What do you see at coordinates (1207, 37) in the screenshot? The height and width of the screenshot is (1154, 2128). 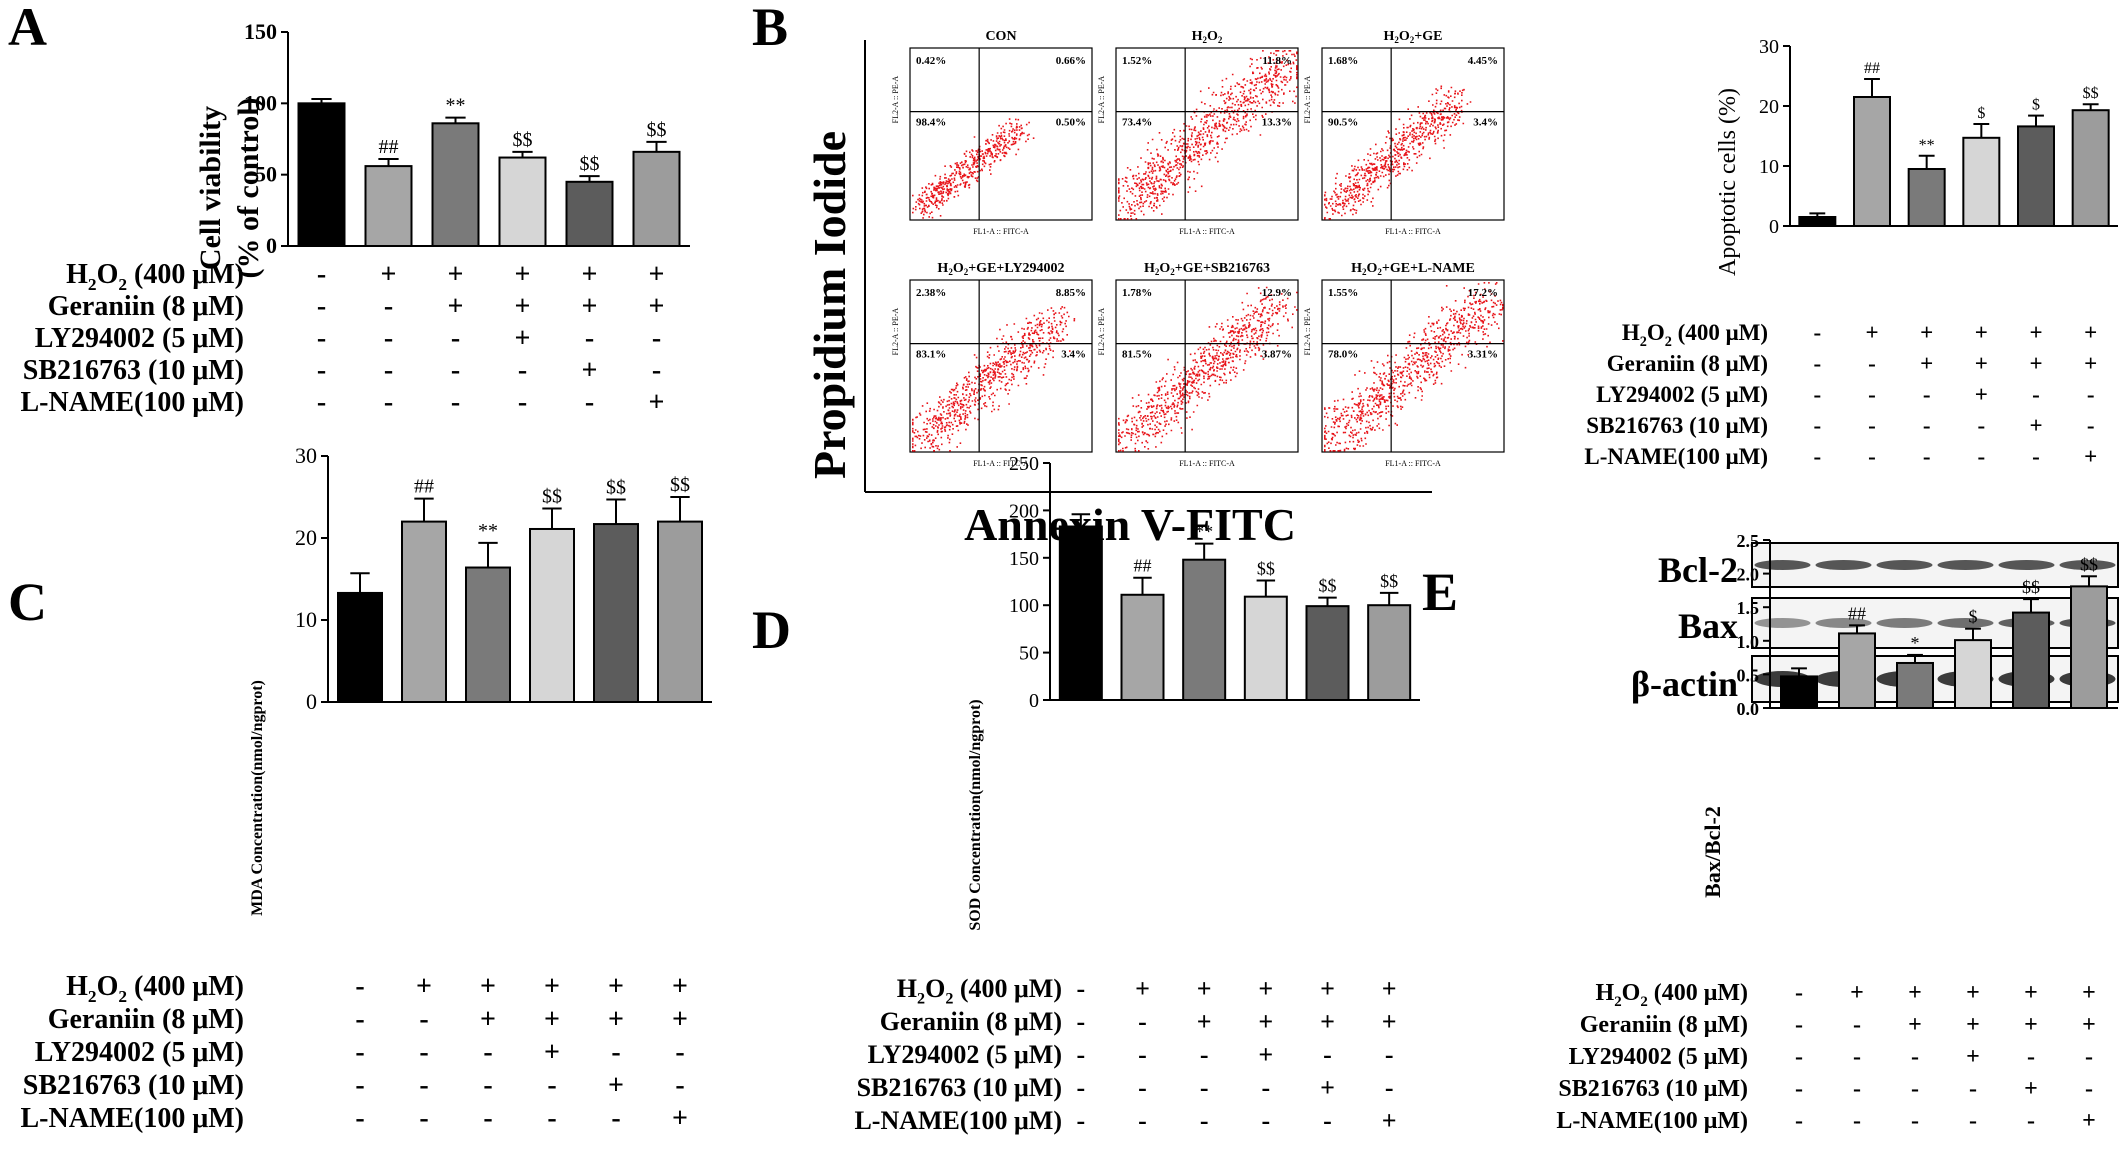 I see `flow-plot-title: H2O2` at bounding box center [1207, 37].